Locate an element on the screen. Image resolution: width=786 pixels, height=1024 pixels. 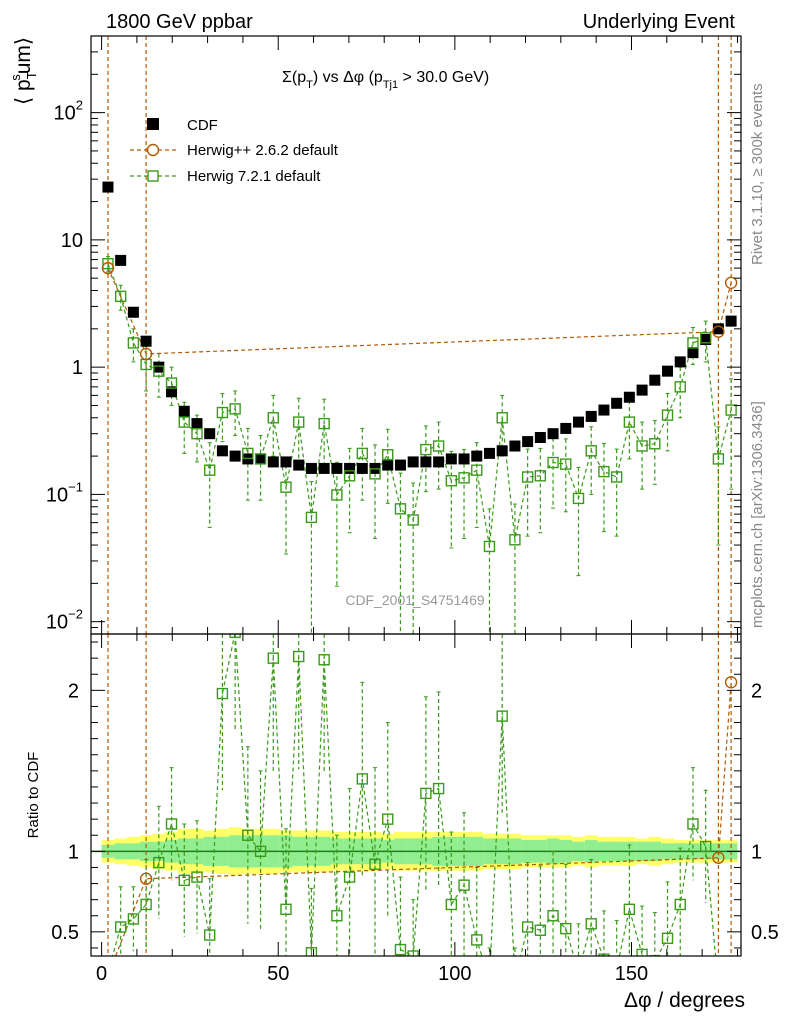
main-y-tick-label: 10⁻¹ is located at coordinates (64, 492).